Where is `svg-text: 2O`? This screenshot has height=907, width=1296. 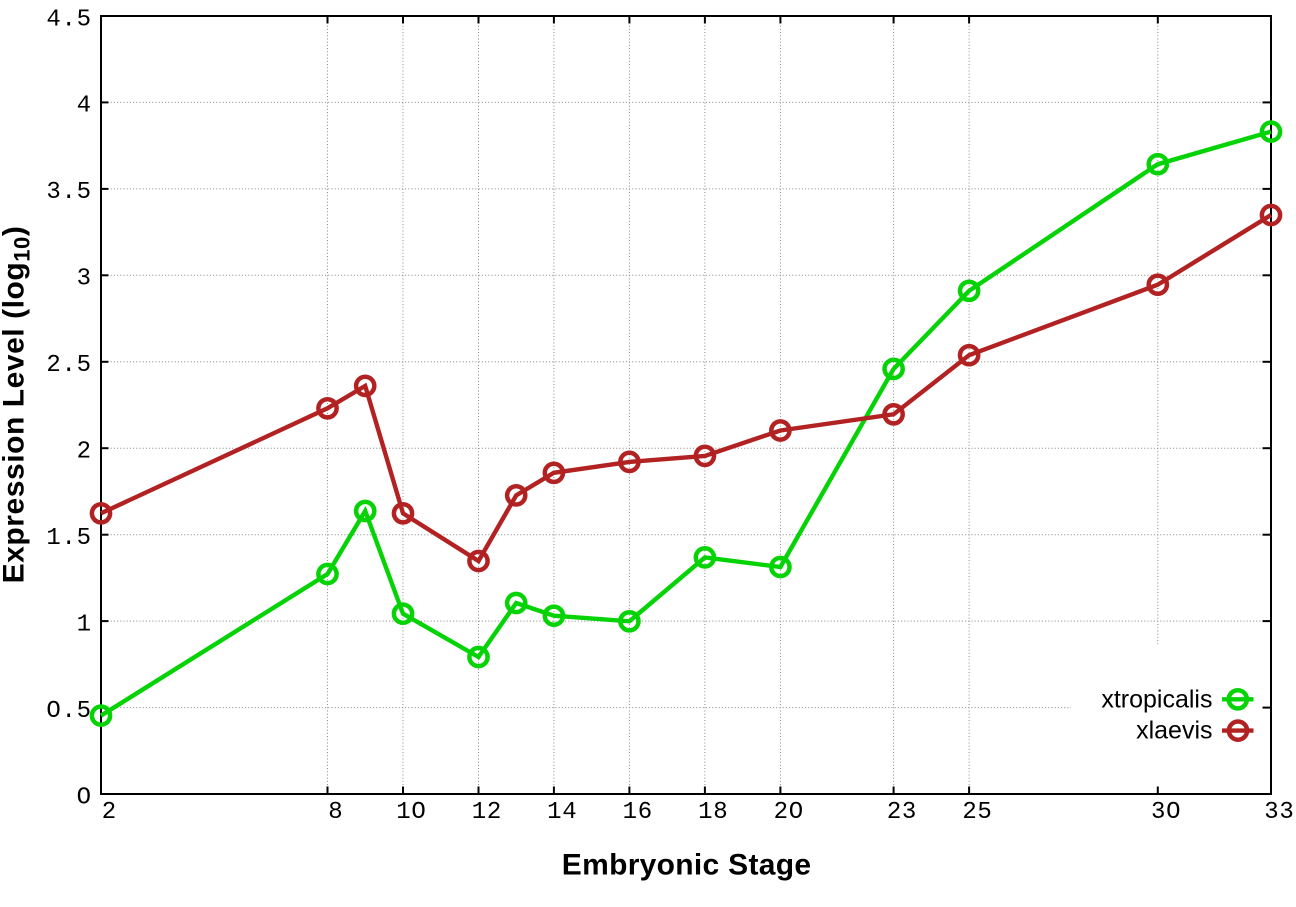 svg-text: 2O is located at coordinates (789, 812).